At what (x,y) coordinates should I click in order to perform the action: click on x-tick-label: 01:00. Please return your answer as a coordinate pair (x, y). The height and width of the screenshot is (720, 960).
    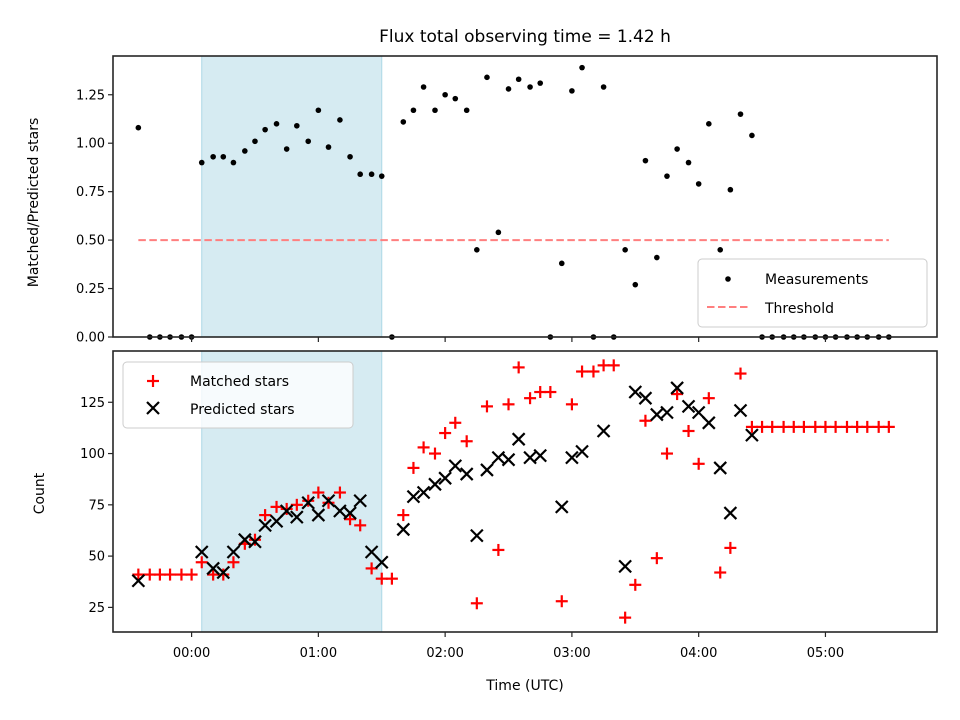
    Looking at the image, I should click on (318, 653).